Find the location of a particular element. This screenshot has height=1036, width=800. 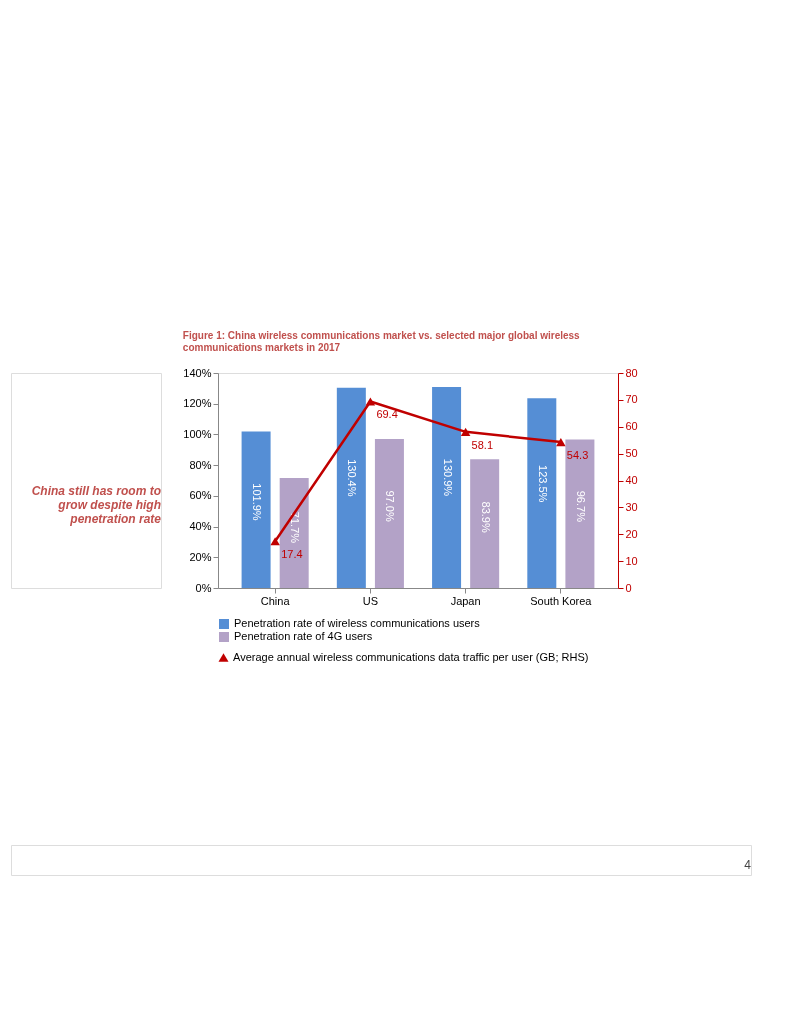

y2-tick-label: 80 is located at coordinates (631, 372).